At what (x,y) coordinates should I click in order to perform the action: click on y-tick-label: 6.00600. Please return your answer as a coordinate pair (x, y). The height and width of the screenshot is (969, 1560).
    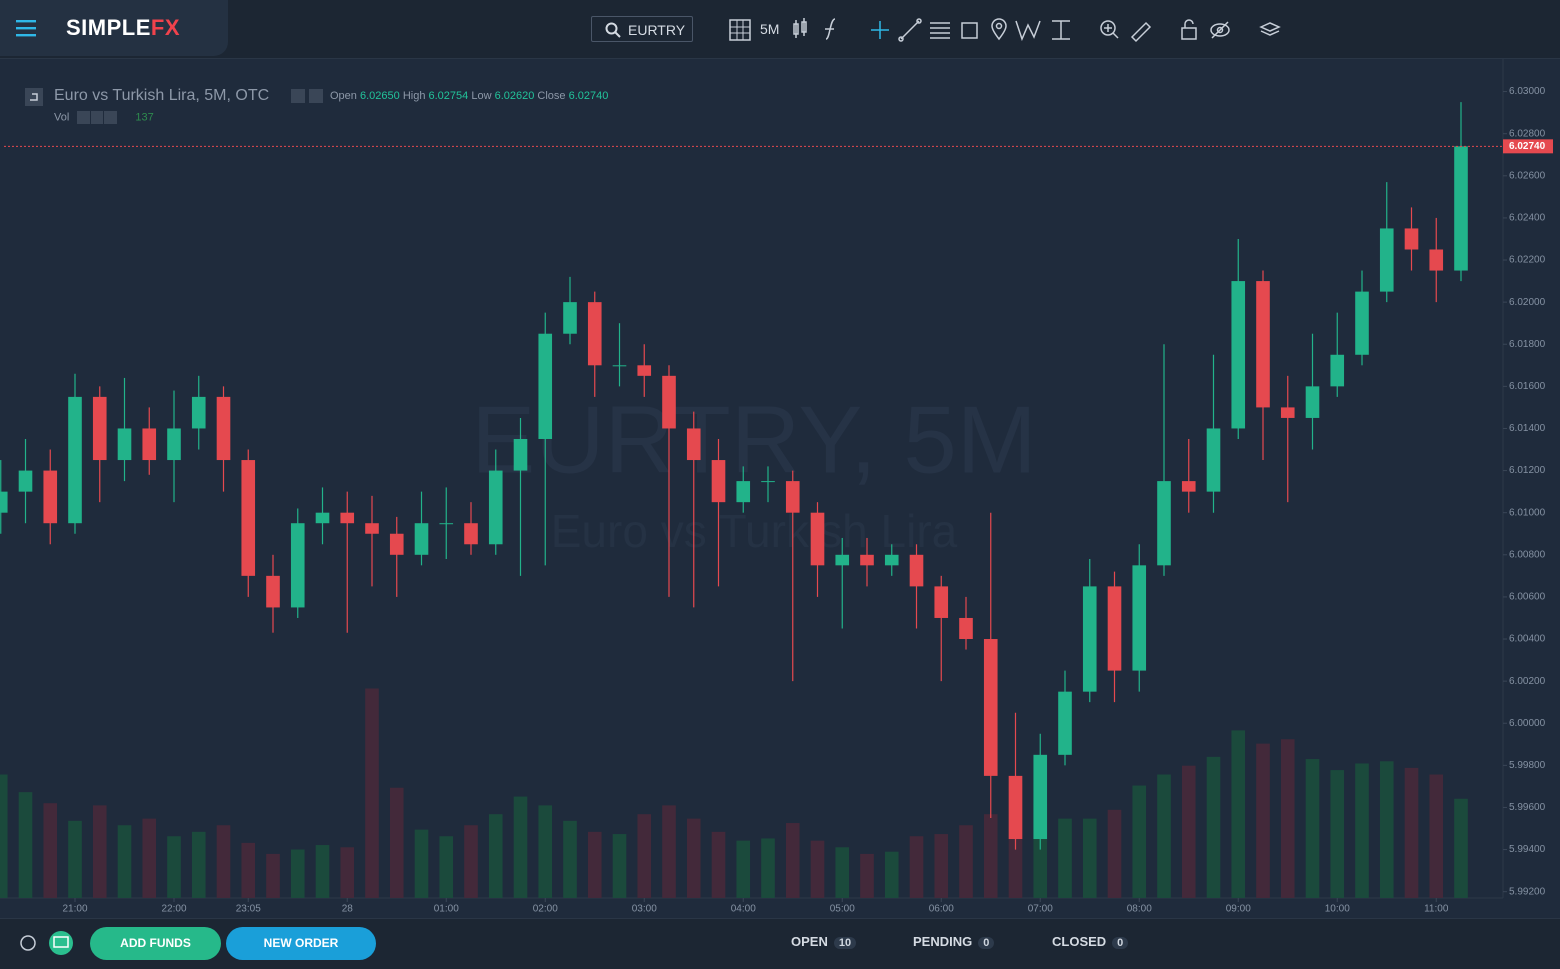
    Looking at the image, I should click on (1527, 597).